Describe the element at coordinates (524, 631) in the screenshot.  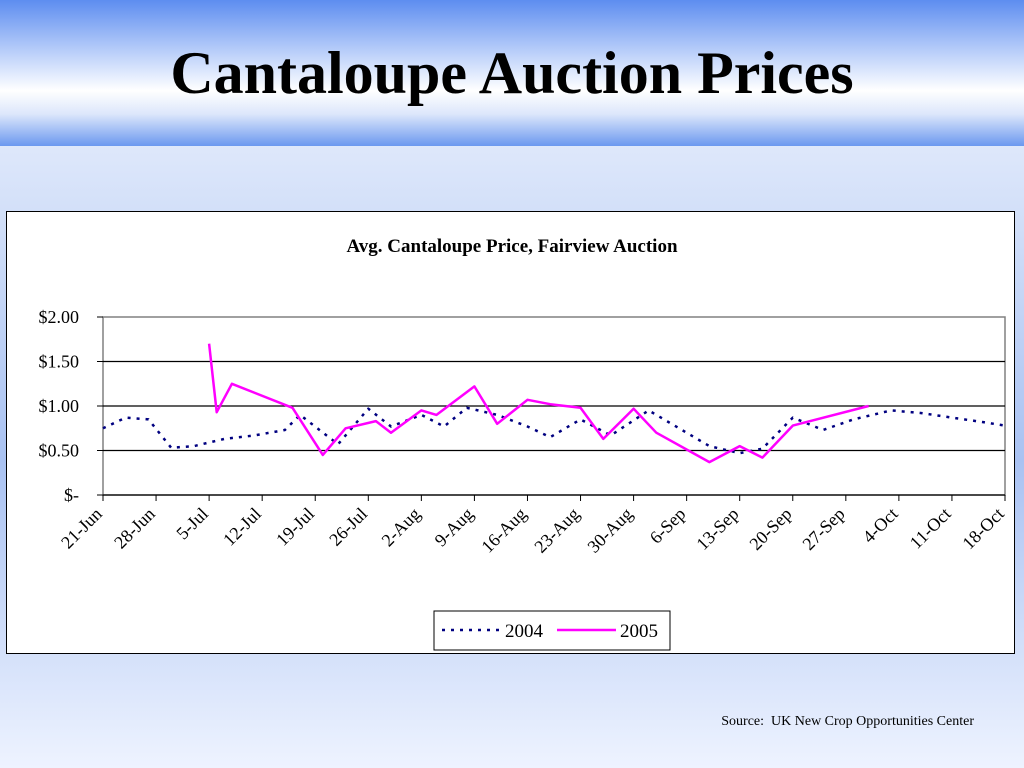
I see `legend-label-2004: 2004` at that location.